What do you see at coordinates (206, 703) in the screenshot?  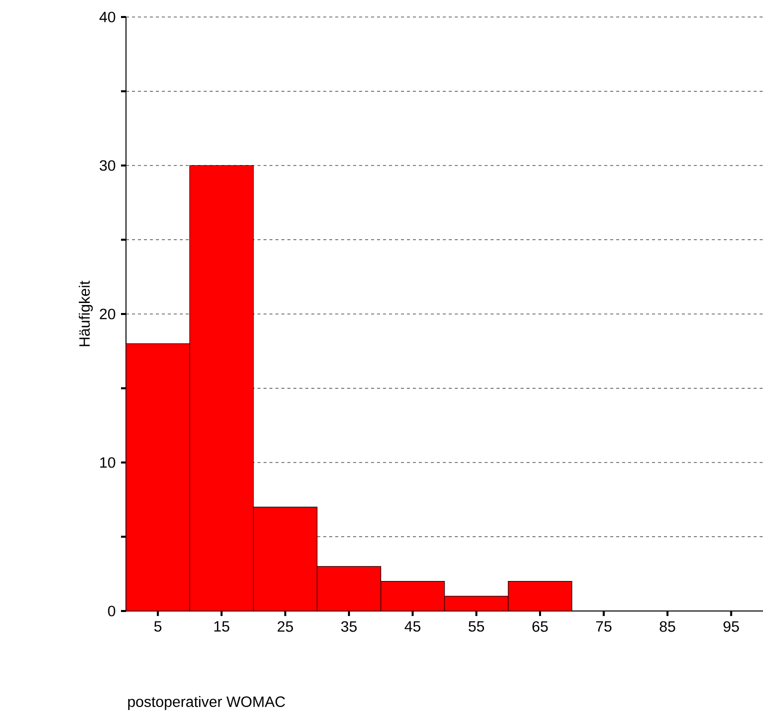 I see `x-axis-title: postoperativer WOMAC` at bounding box center [206, 703].